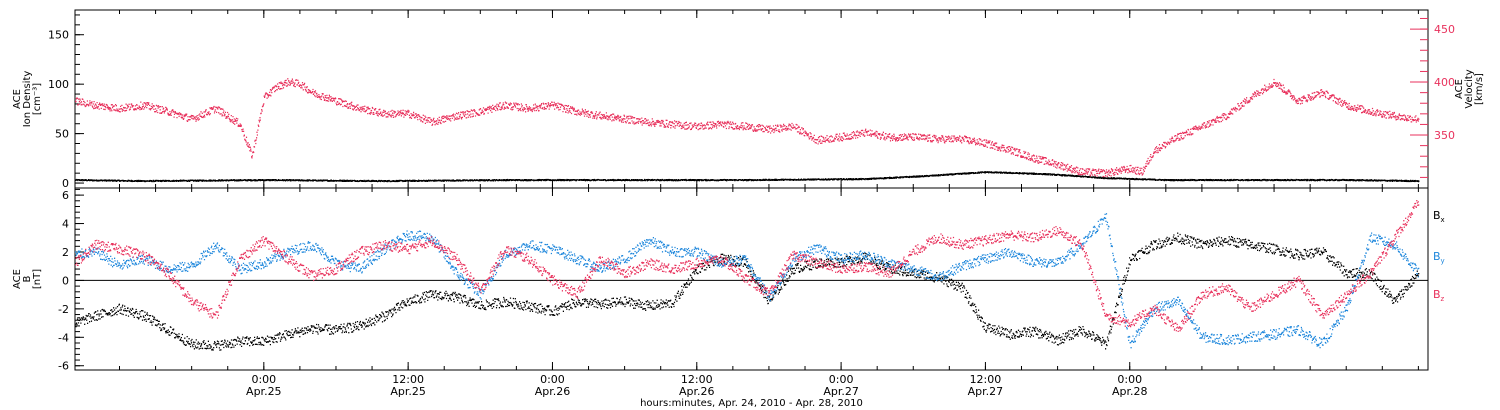 The image size is (1500, 410). What do you see at coordinates (58, 35) in the screenshot?
I see `y-tick-label: 150` at bounding box center [58, 35].